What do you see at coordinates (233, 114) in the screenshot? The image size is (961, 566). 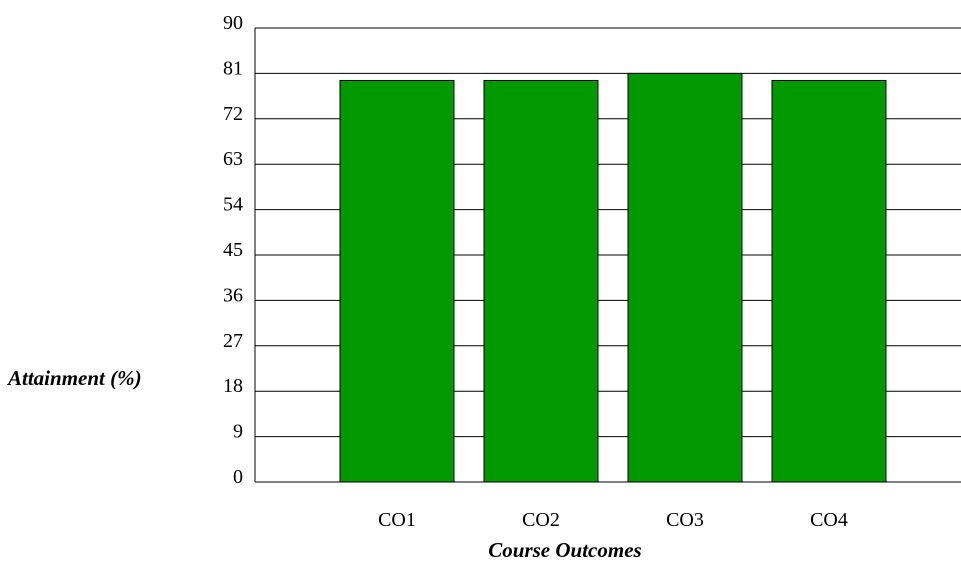 I see `y-tick-label: 72` at bounding box center [233, 114].